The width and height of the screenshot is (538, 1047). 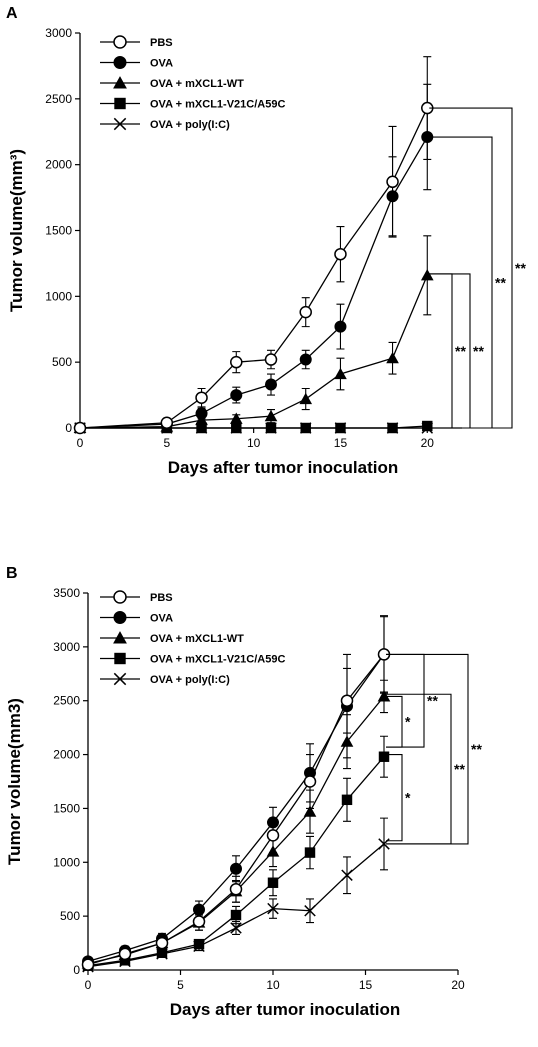 I want to click on panel-0-x-axis-title: Days after tumor inoculation, so click(x=283, y=467).